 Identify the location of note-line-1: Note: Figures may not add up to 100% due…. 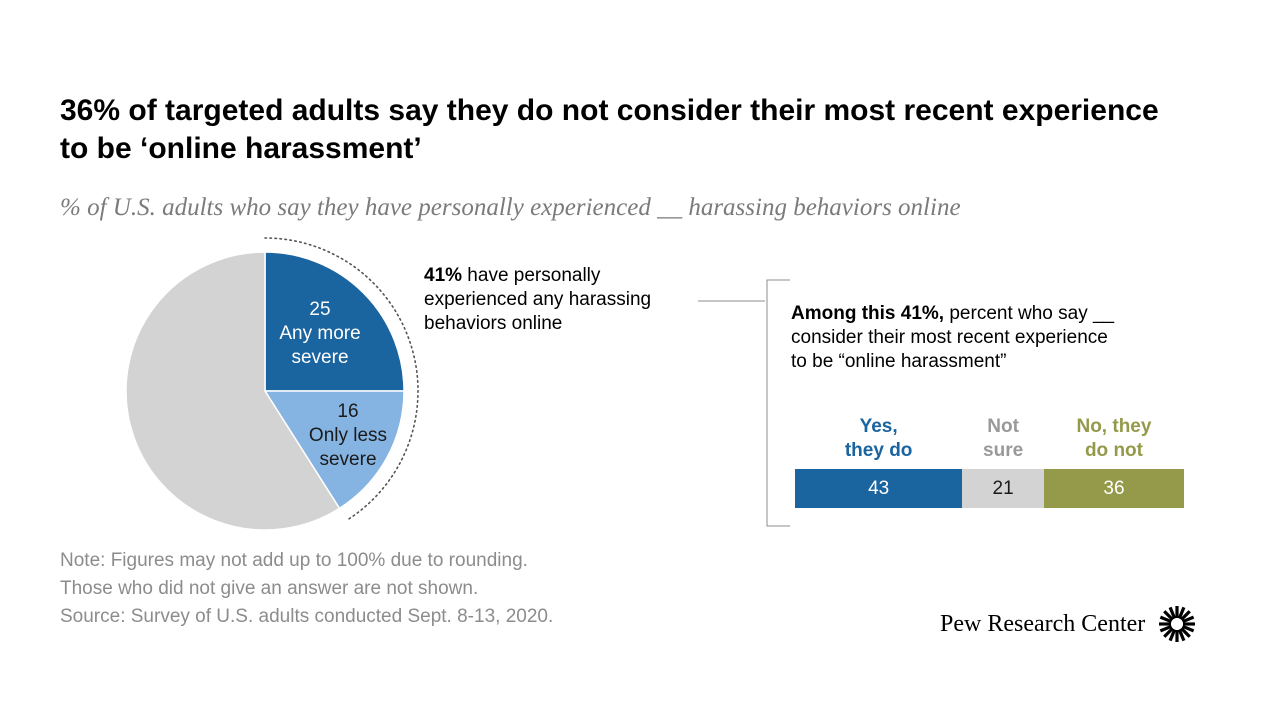
(294, 560).